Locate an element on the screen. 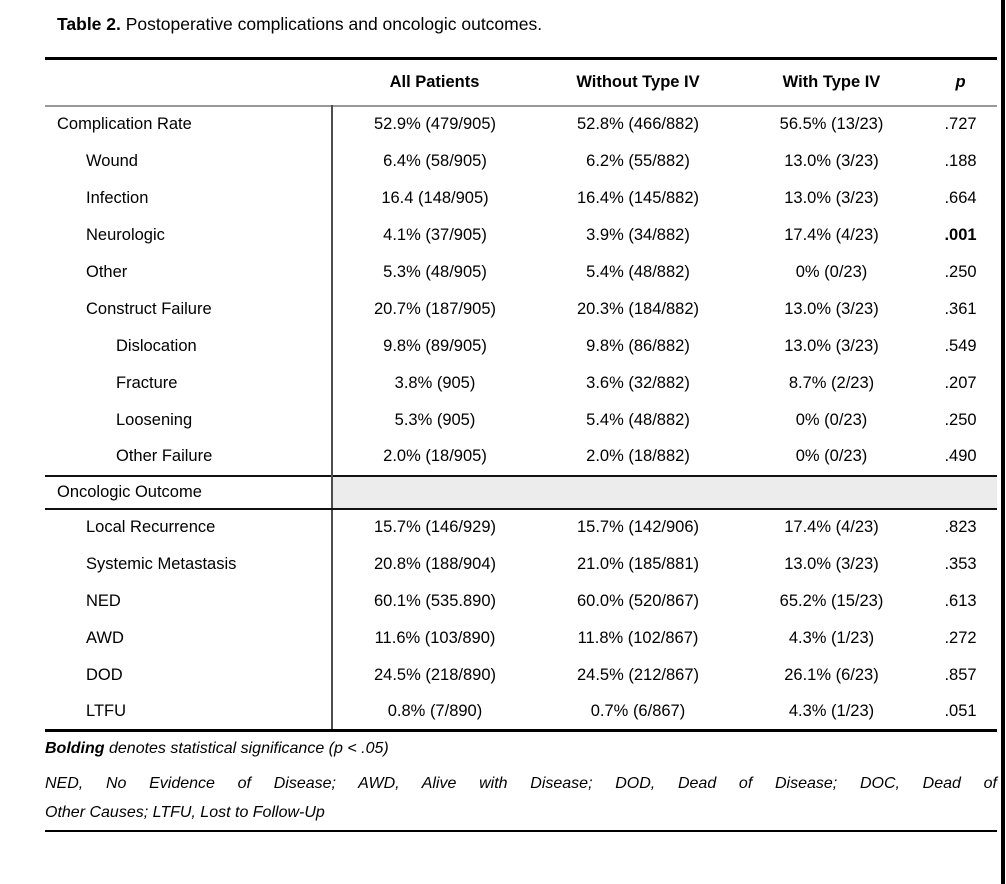 The image size is (1006, 884). cell-all-patients: 4.1% (37/905) is located at coordinates (435, 234).